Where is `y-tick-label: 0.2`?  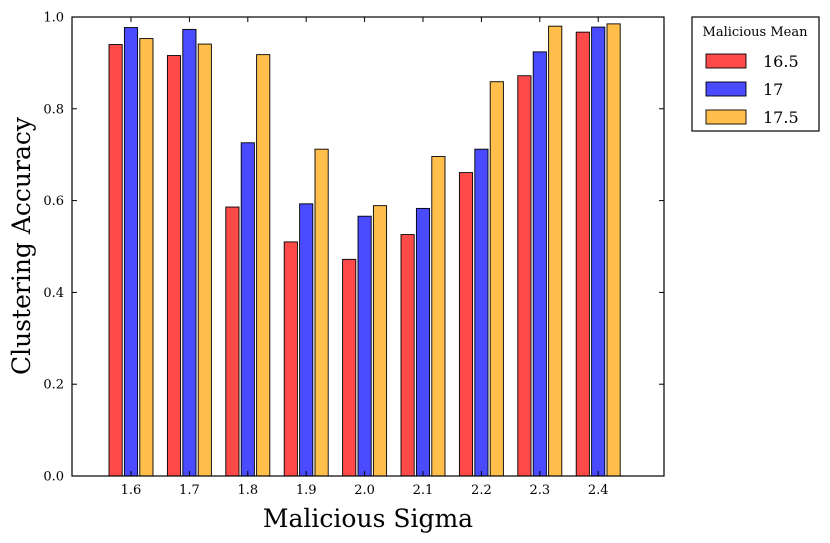
y-tick-label: 0.2 is located at coordinates (53, 385).